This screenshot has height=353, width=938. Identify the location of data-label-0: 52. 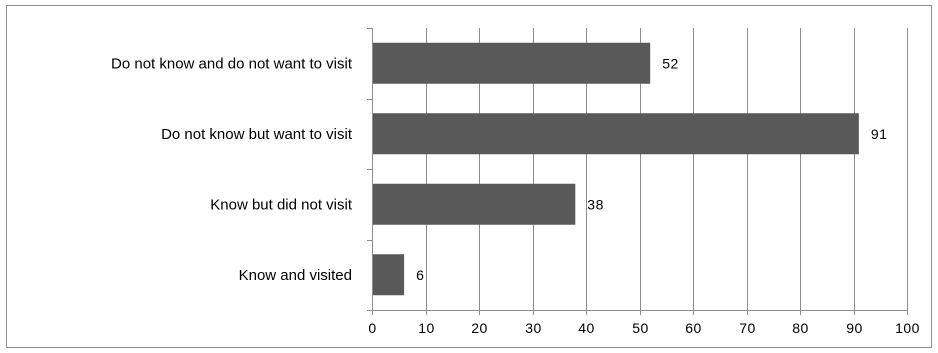
(670, 63).